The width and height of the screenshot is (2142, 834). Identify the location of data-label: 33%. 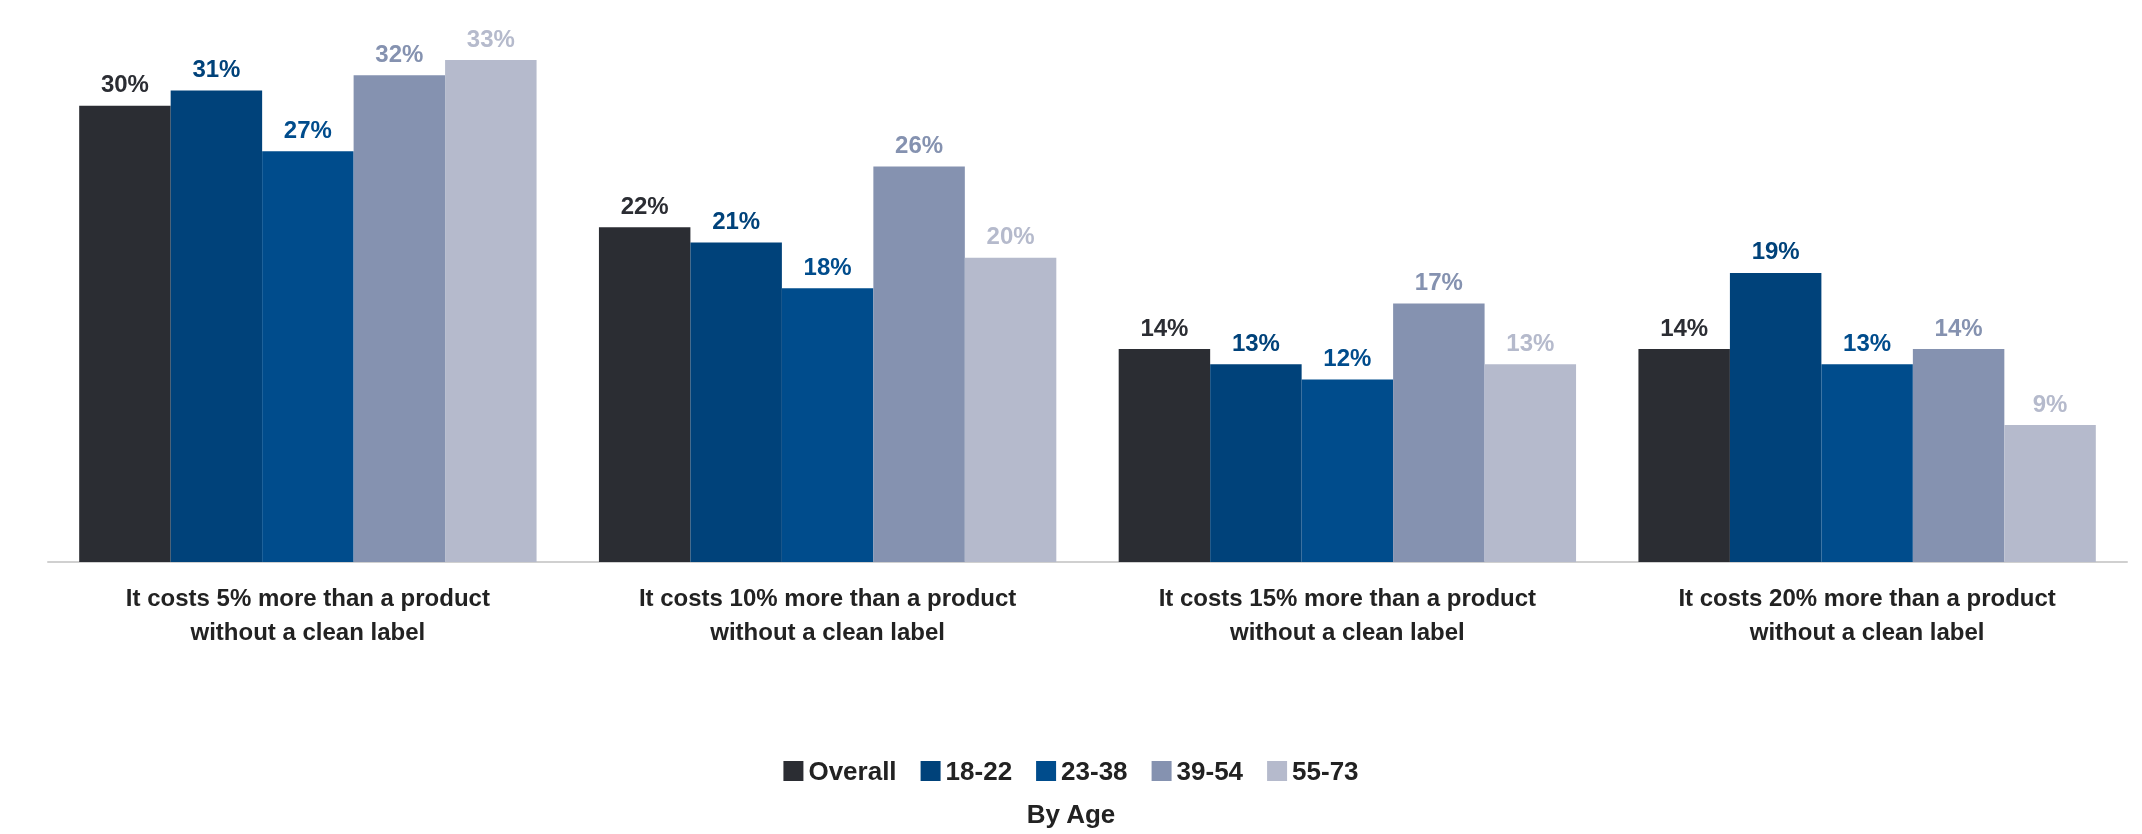
(490, 38).